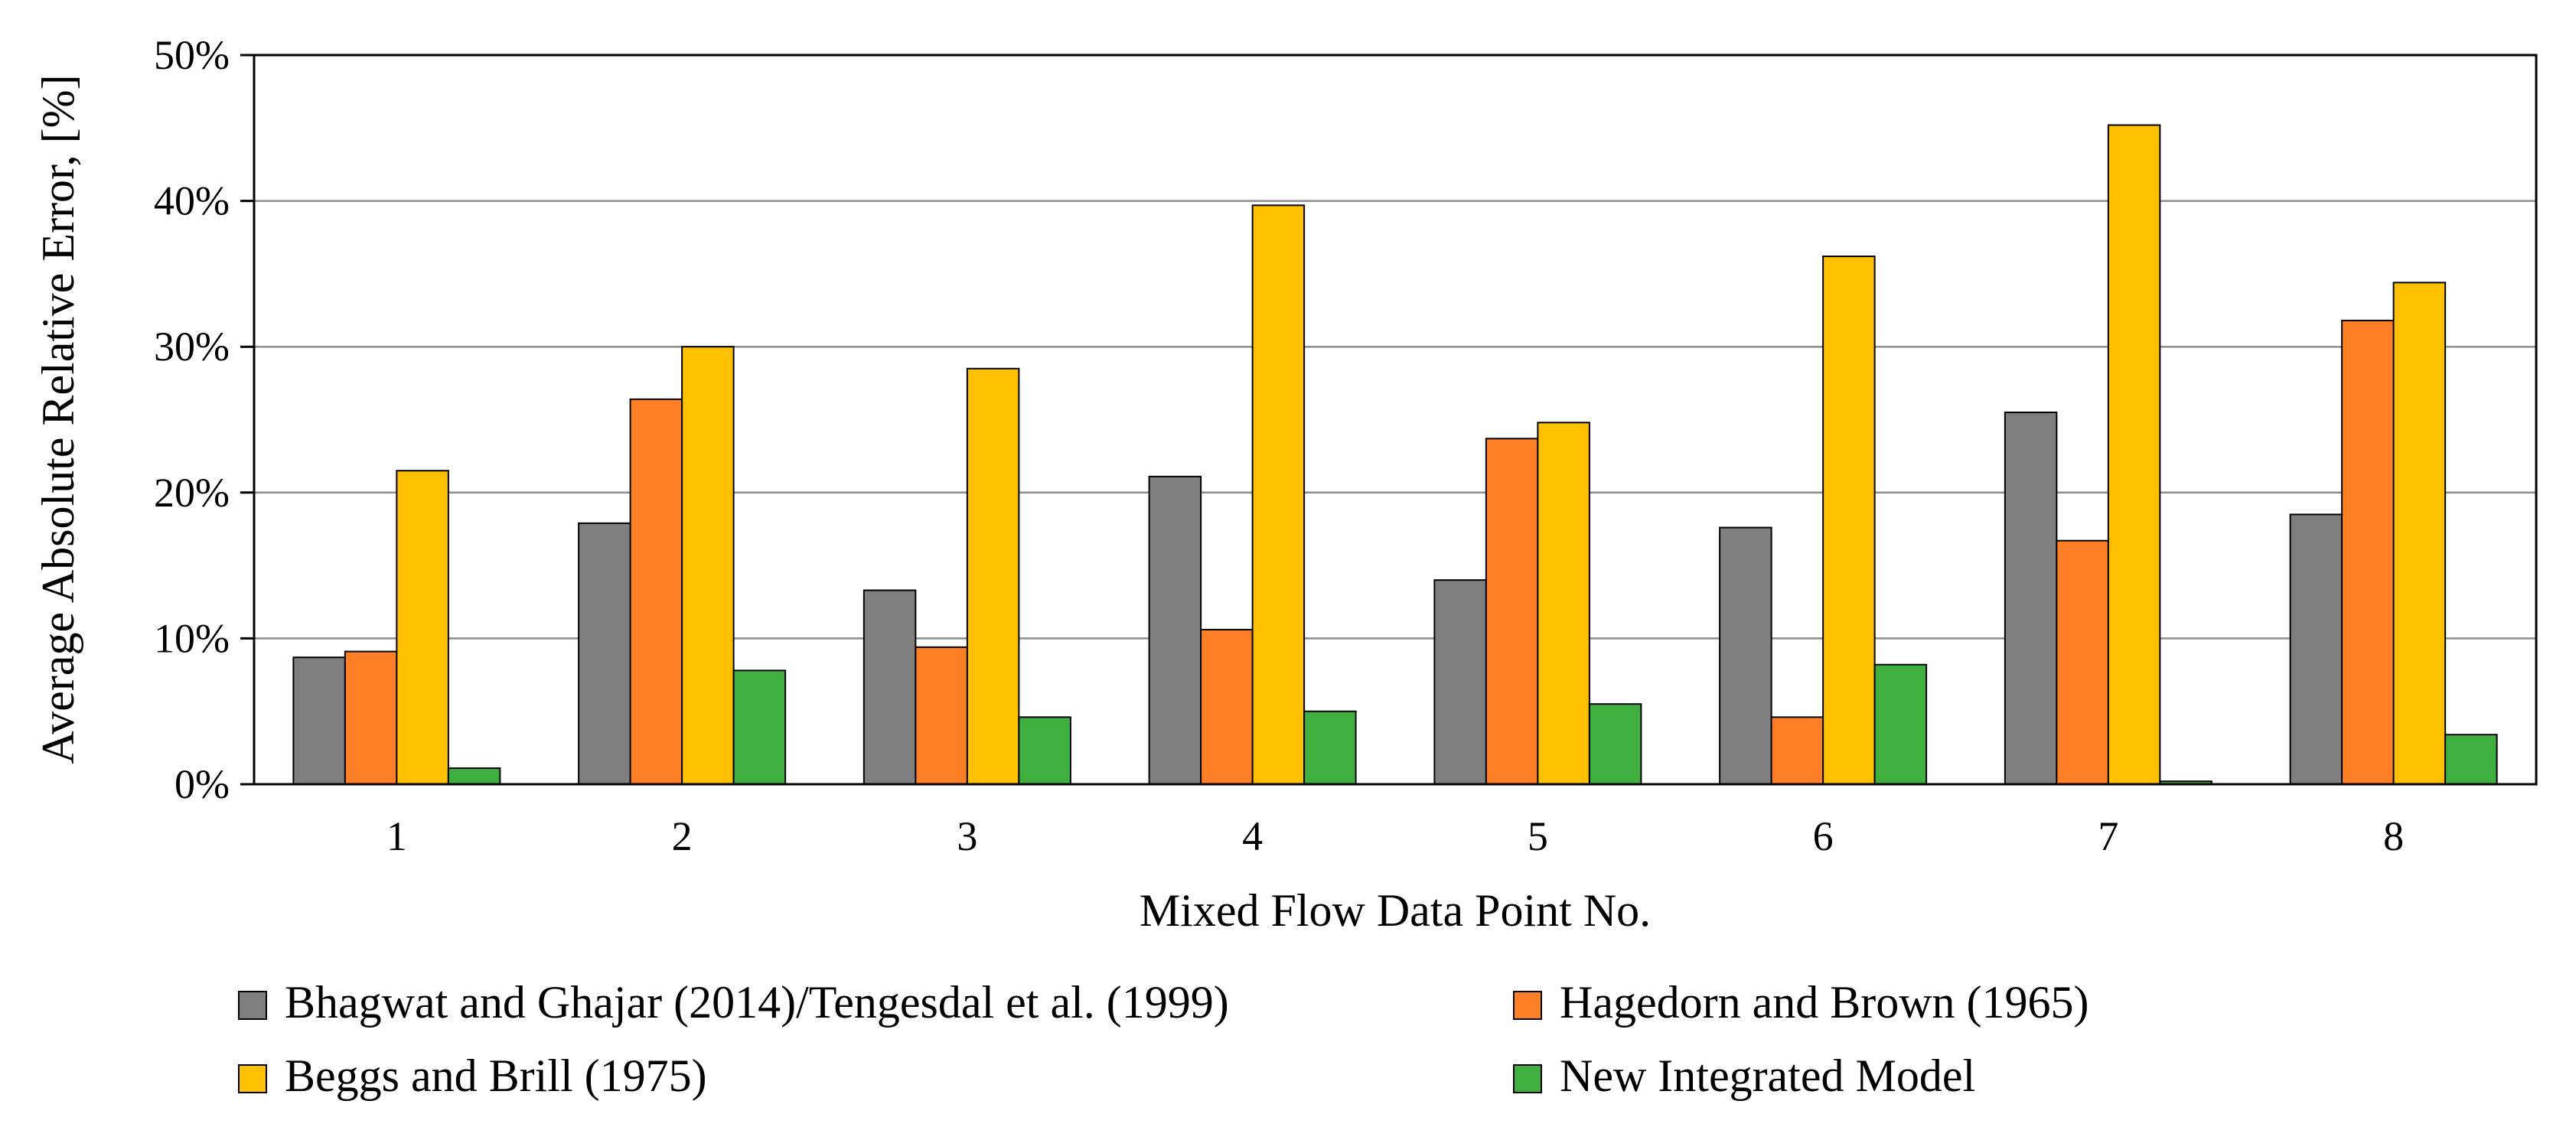  What do you see at coordinates (58, 419) in the screenshot?
I see `y-axis-title: Average Absolute Relative Error, [%]` at bounding box center [58, 419].